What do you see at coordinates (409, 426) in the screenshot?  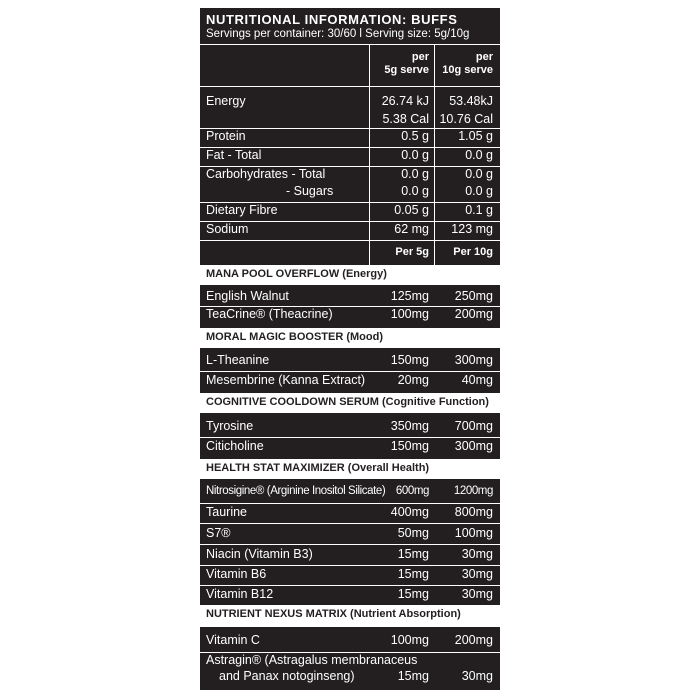 I see `ingredient-value-5g: 350mg` at bounding box center [409, 426].